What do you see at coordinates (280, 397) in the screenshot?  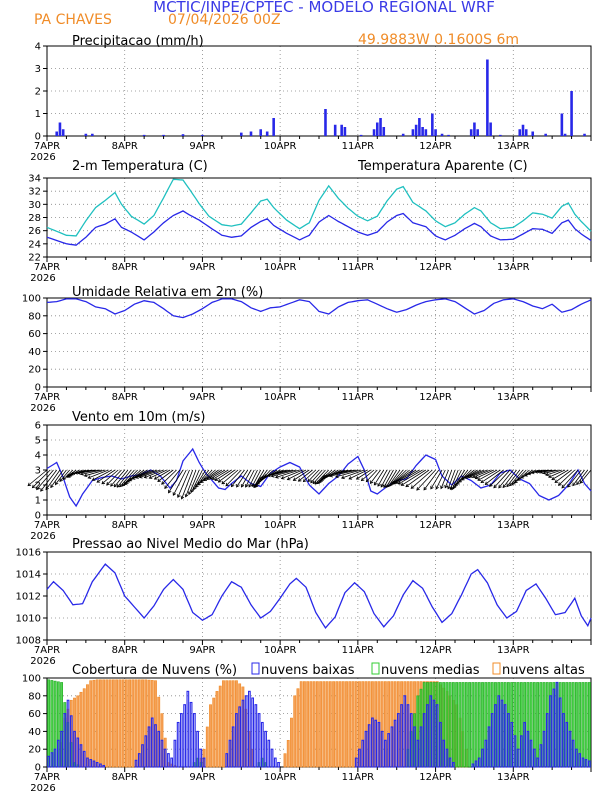 I see `humidity-xtick-label: 10APR` at bounding box center [280, 397].